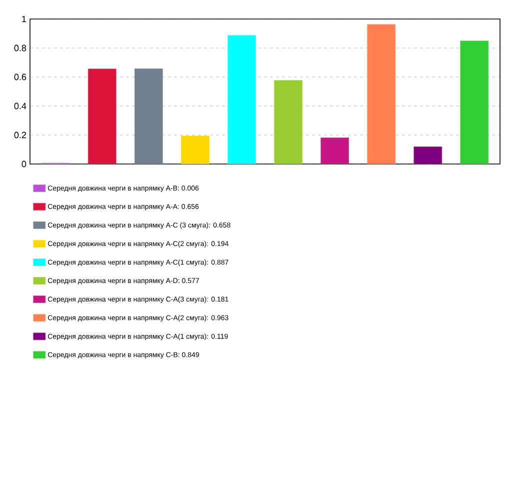 The height and width of the screenshot is (502, 510). What do you see at coordinates (24, 19) in the screenshot?
I see `y-tick-label: 1` at bounding box center [24, 19].